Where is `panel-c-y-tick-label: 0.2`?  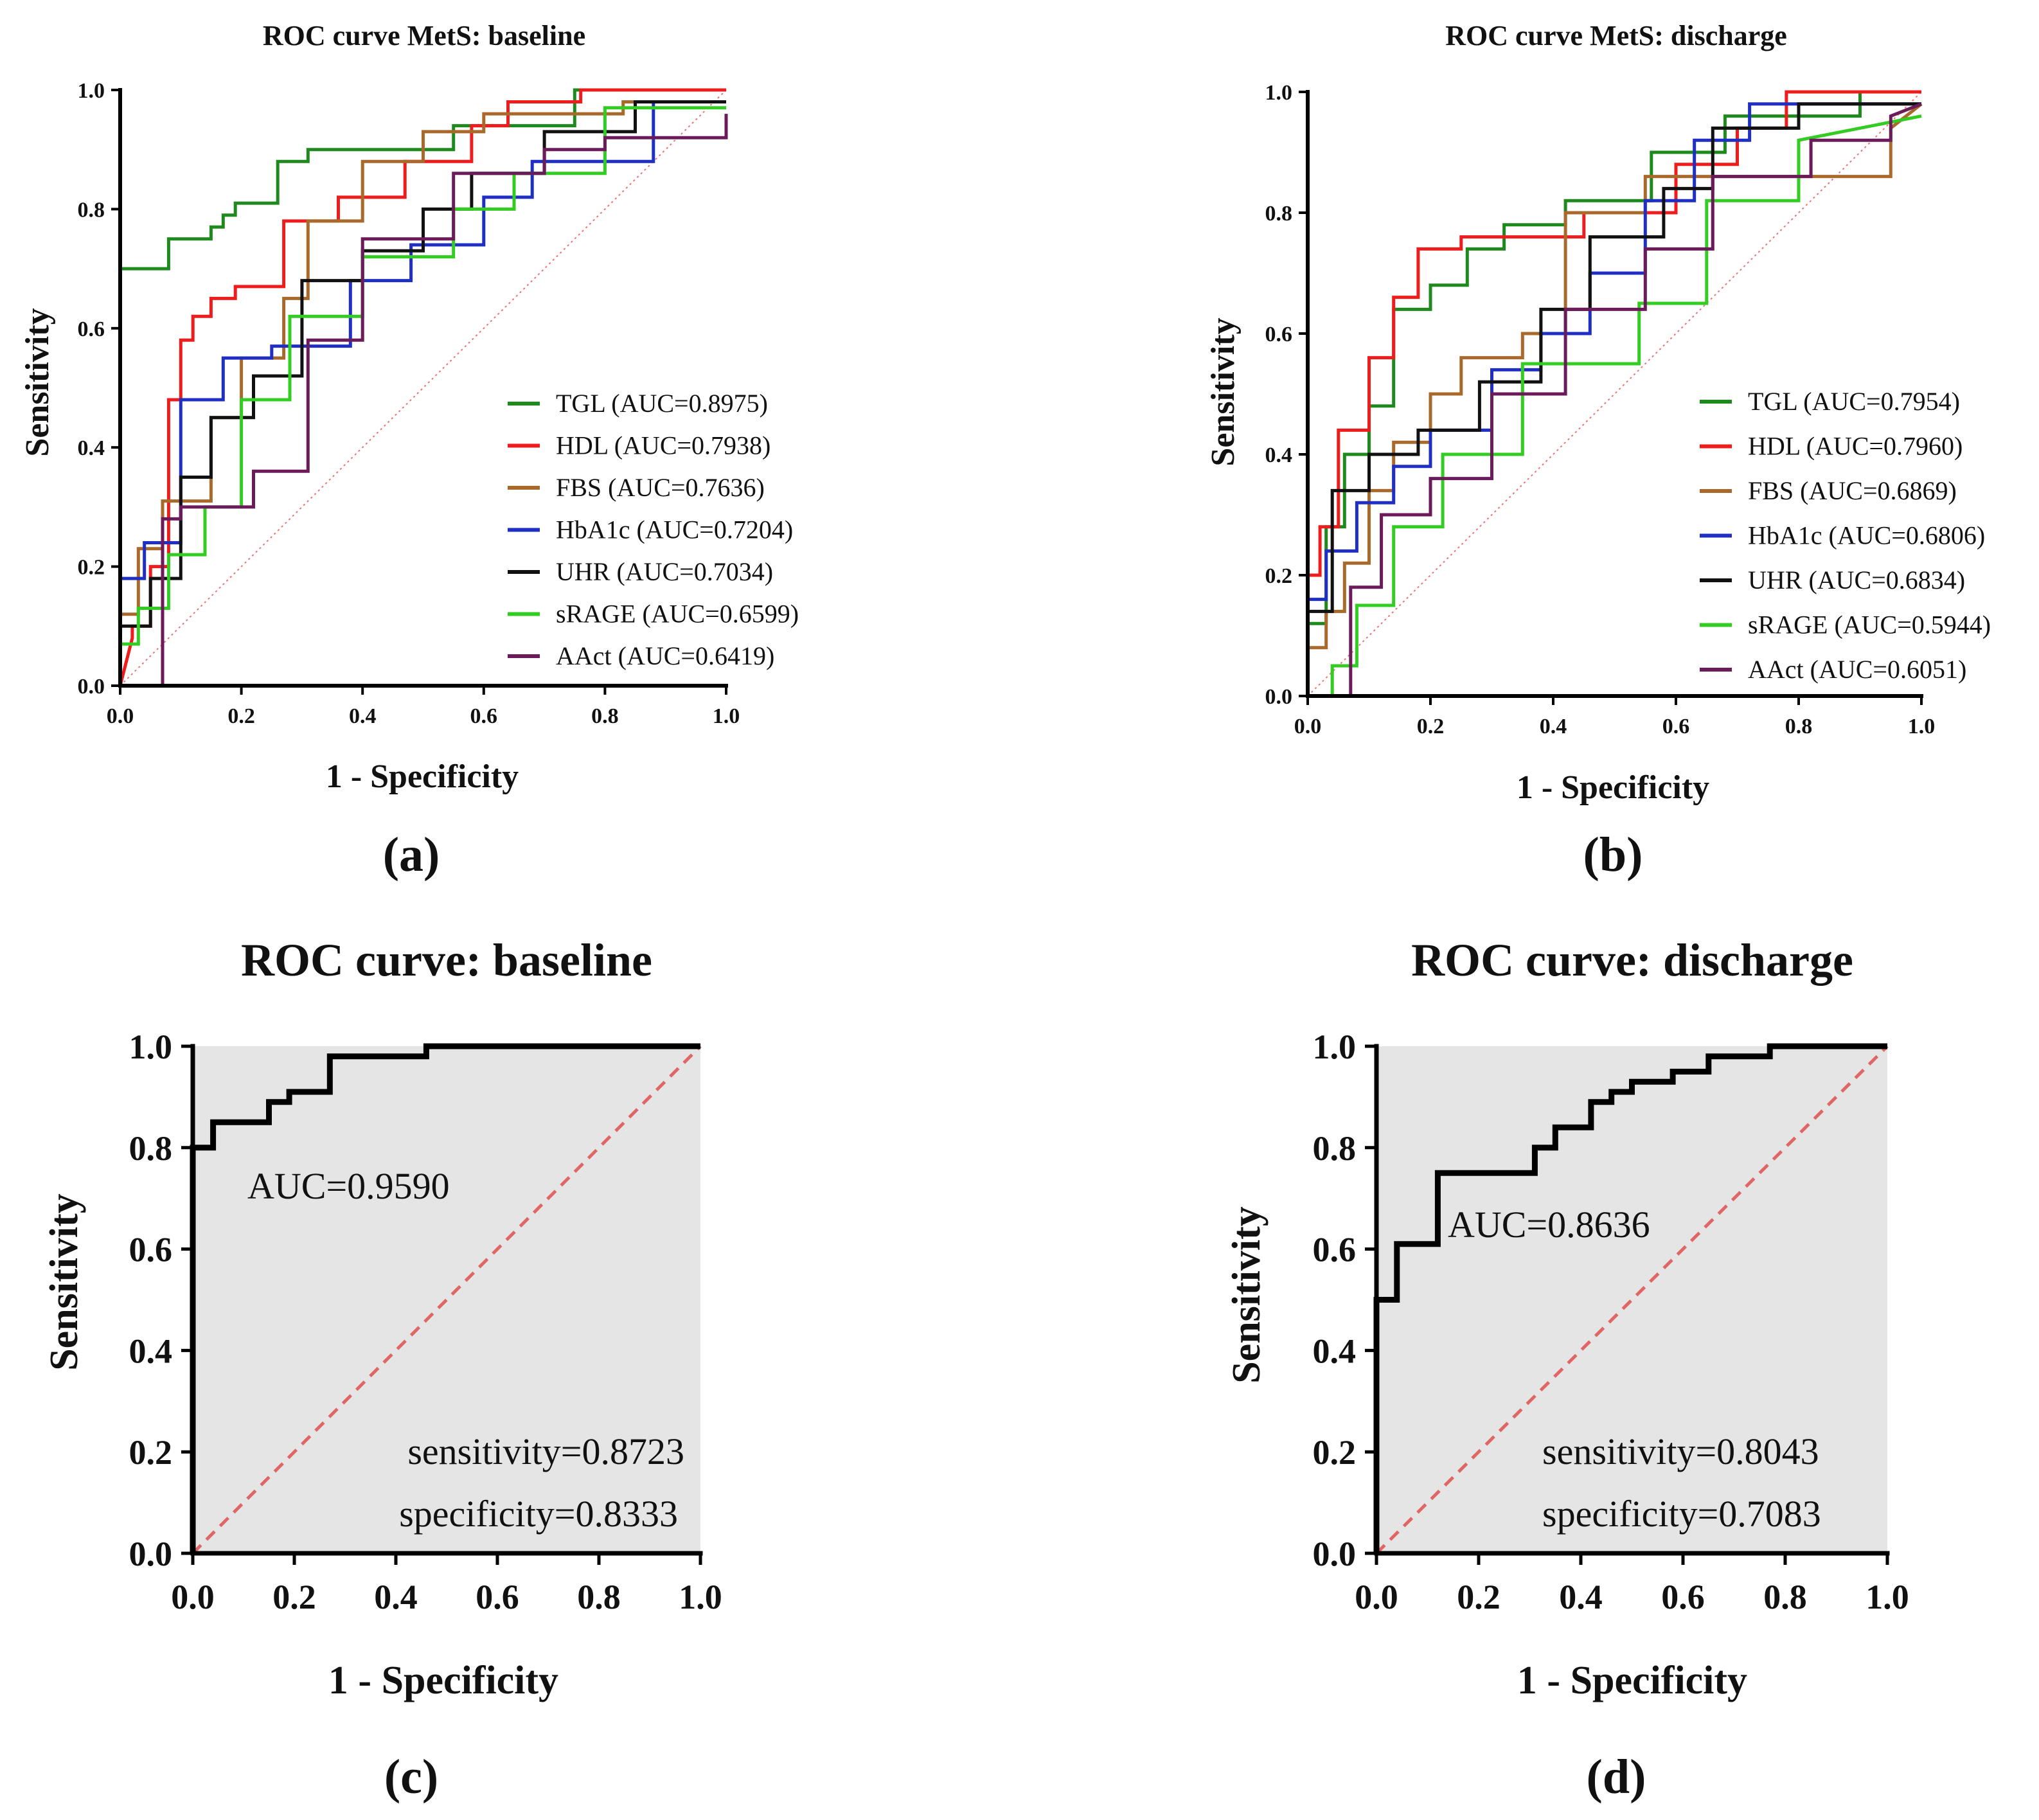 panel-c-y-tick-label: 0.2 is located at coordinates (151, 1452).